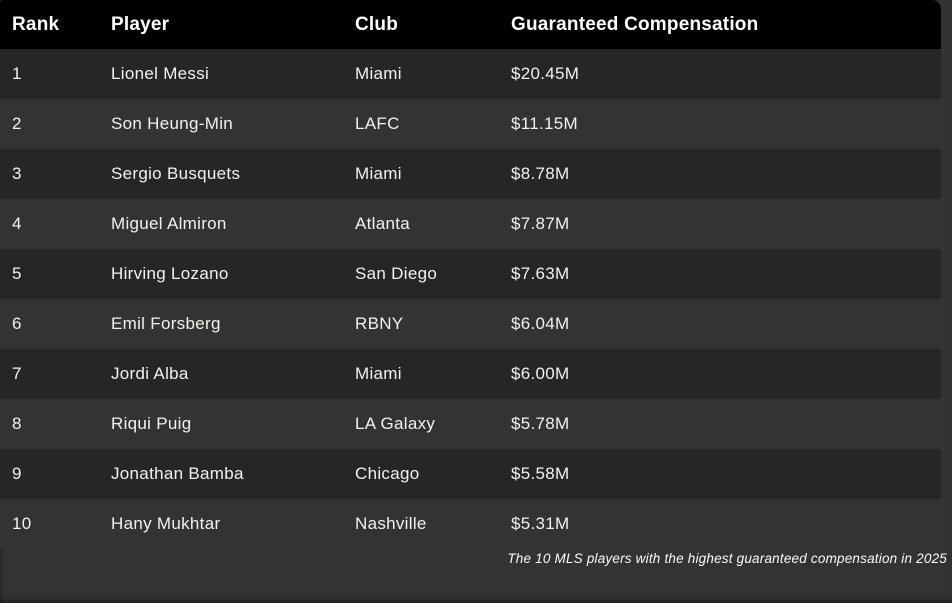  Describe the element at coordinates (166, 523) in the screenshot. I see `cell-player: Hany Mukhtar` at that location.